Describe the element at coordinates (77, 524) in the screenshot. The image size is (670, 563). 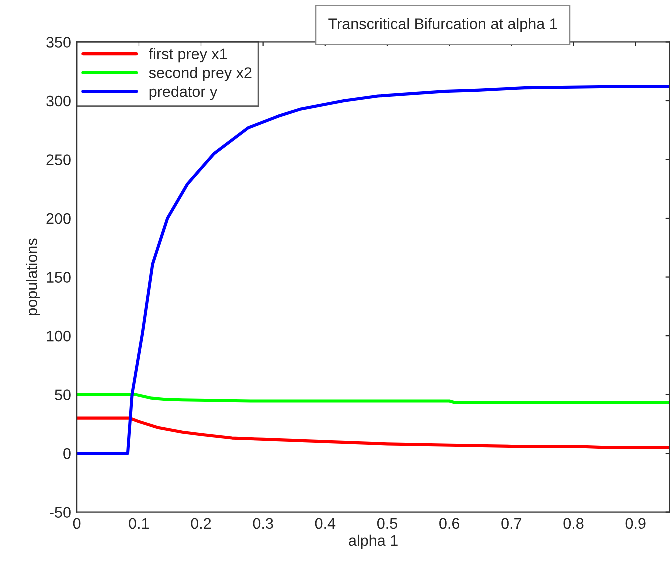
I see `x-tick-label: 0` at that location.